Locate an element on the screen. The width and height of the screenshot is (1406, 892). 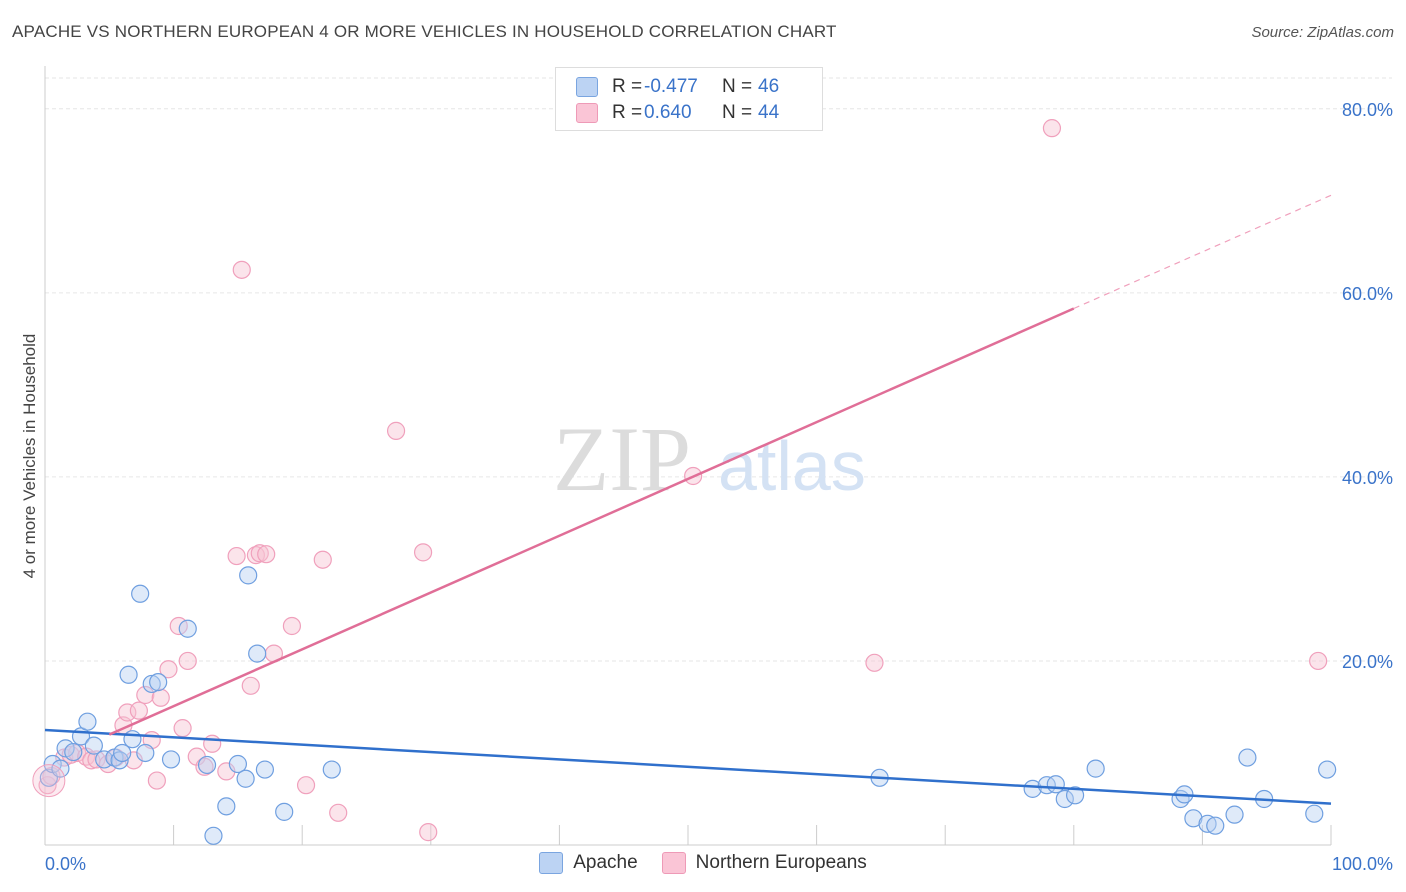
apache-legend-icon is located at coordinates (551, 863).